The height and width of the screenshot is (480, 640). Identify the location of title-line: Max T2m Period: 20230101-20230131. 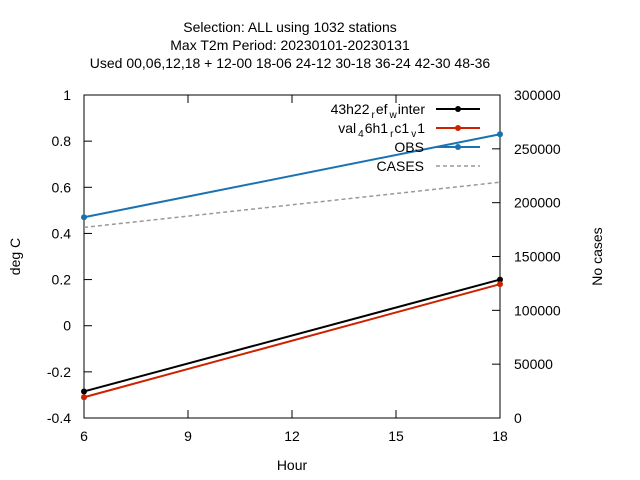
(290, 45).